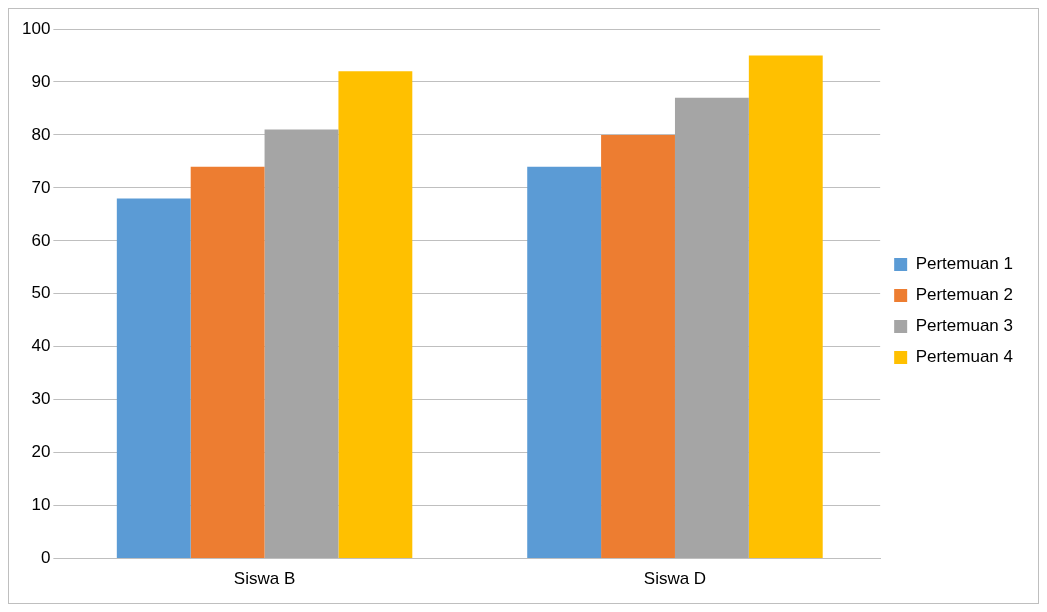  I want to click on y-tick-label: 40, so click(41, 346).